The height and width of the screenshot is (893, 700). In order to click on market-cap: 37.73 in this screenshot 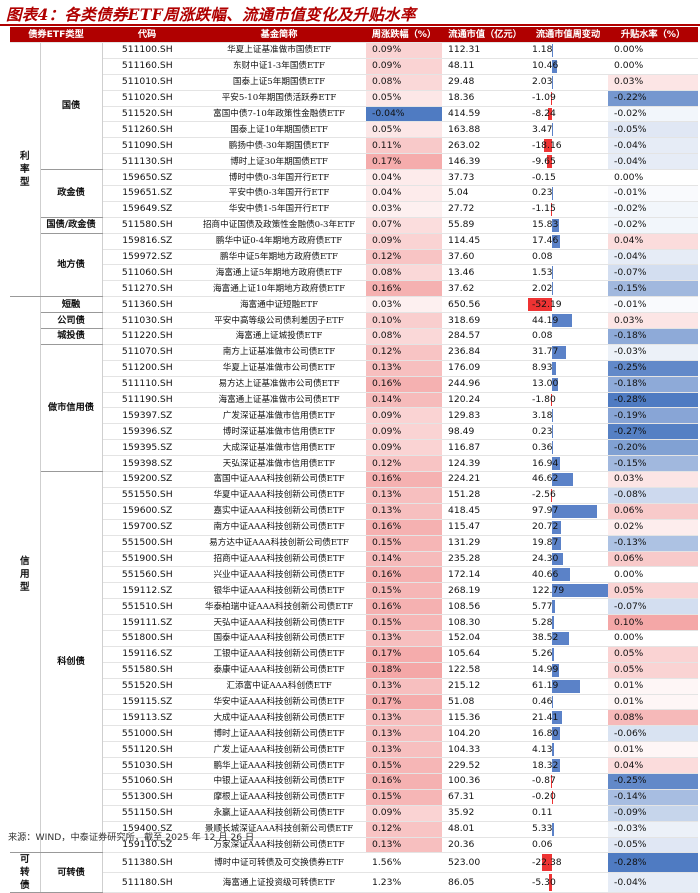, I will do `click(485, 178)`.